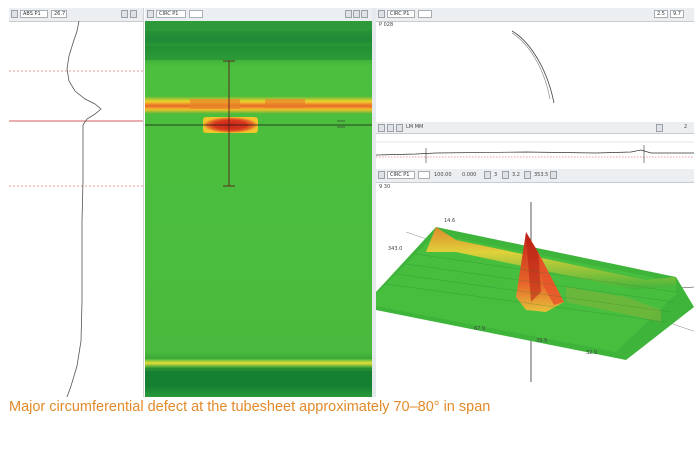 The image size is (700, 450). Describe the element at coordinates (390, 128) in the screenshot. I see `zoom-in-icon` at that location.